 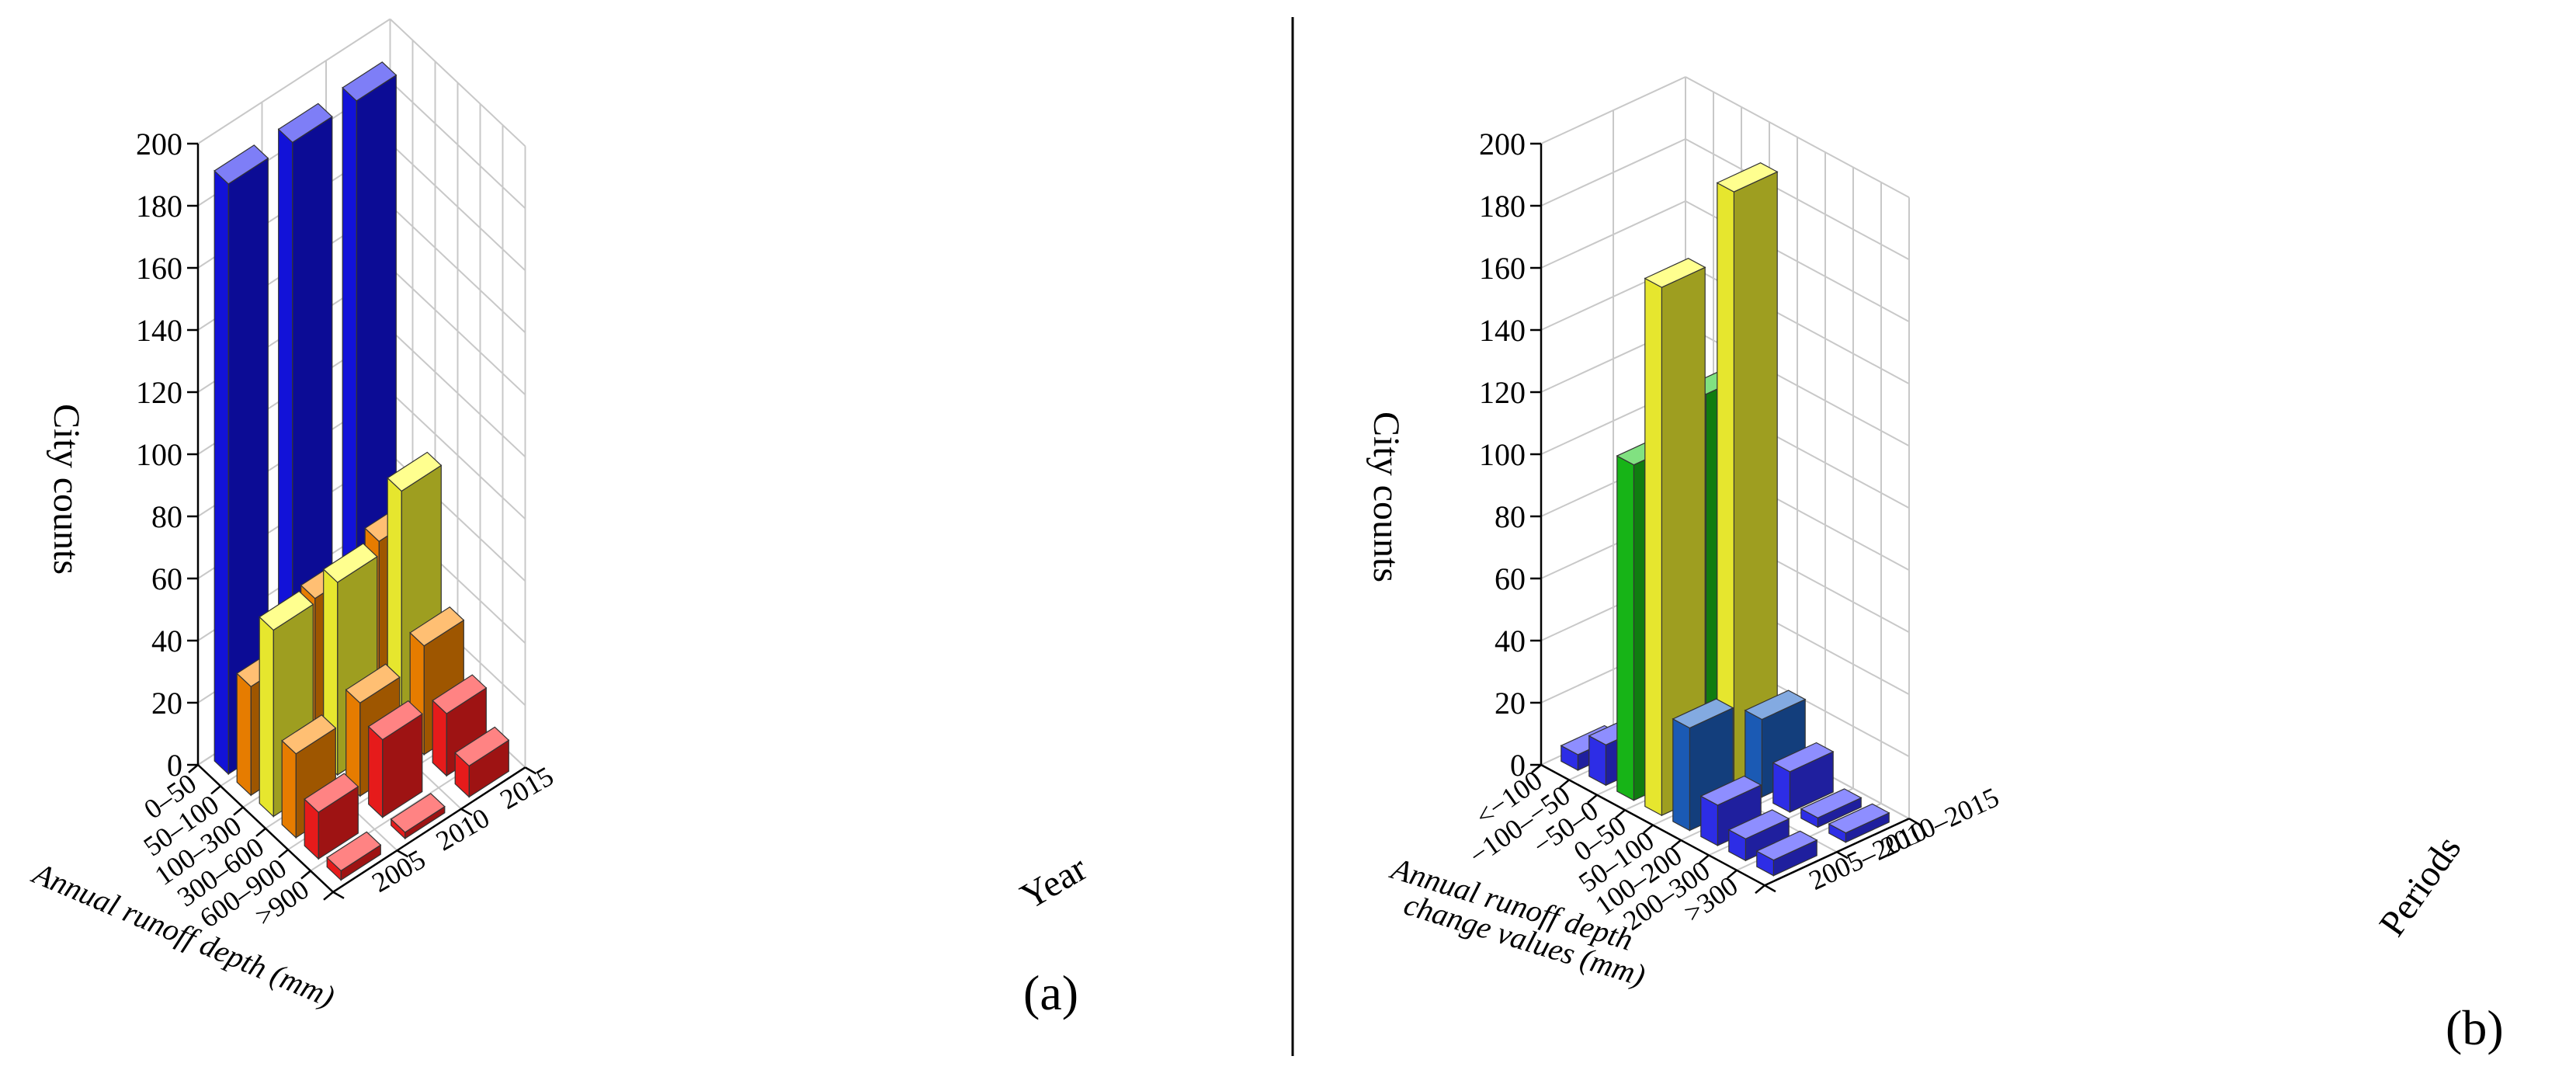 I want to click on z-tick-label: 2010–2015, so click(x=1940, y=822).